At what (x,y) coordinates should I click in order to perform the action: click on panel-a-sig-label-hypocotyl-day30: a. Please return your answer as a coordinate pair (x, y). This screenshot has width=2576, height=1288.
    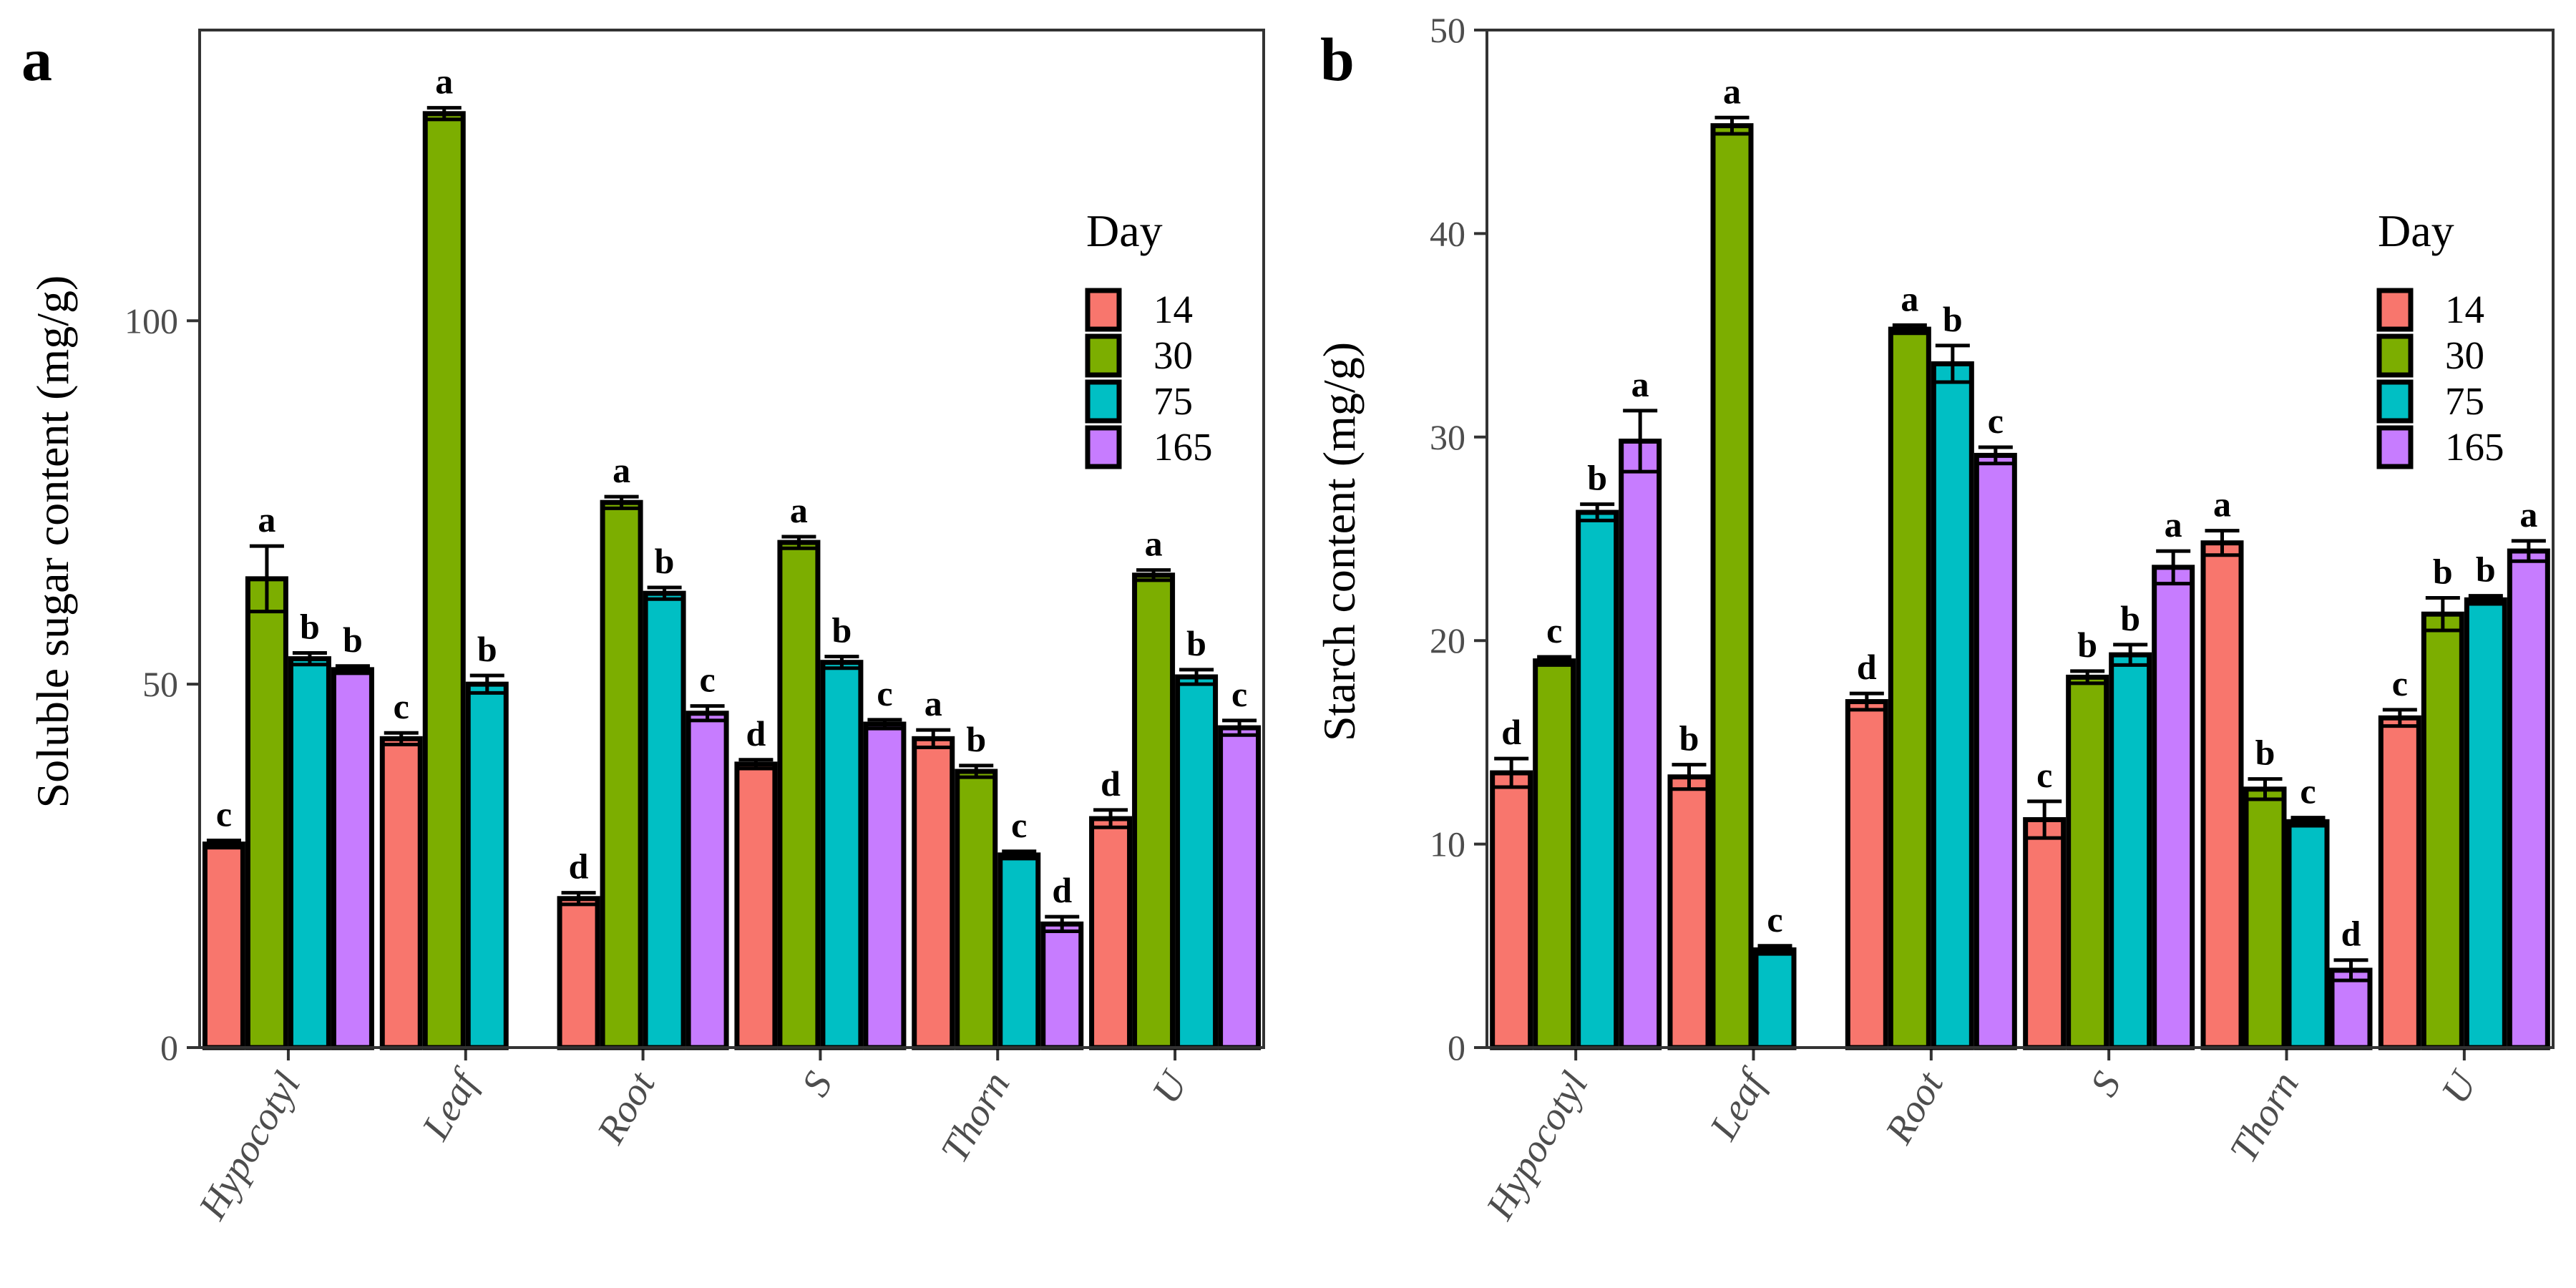
    Looking at the image, I should click on (266, 519).